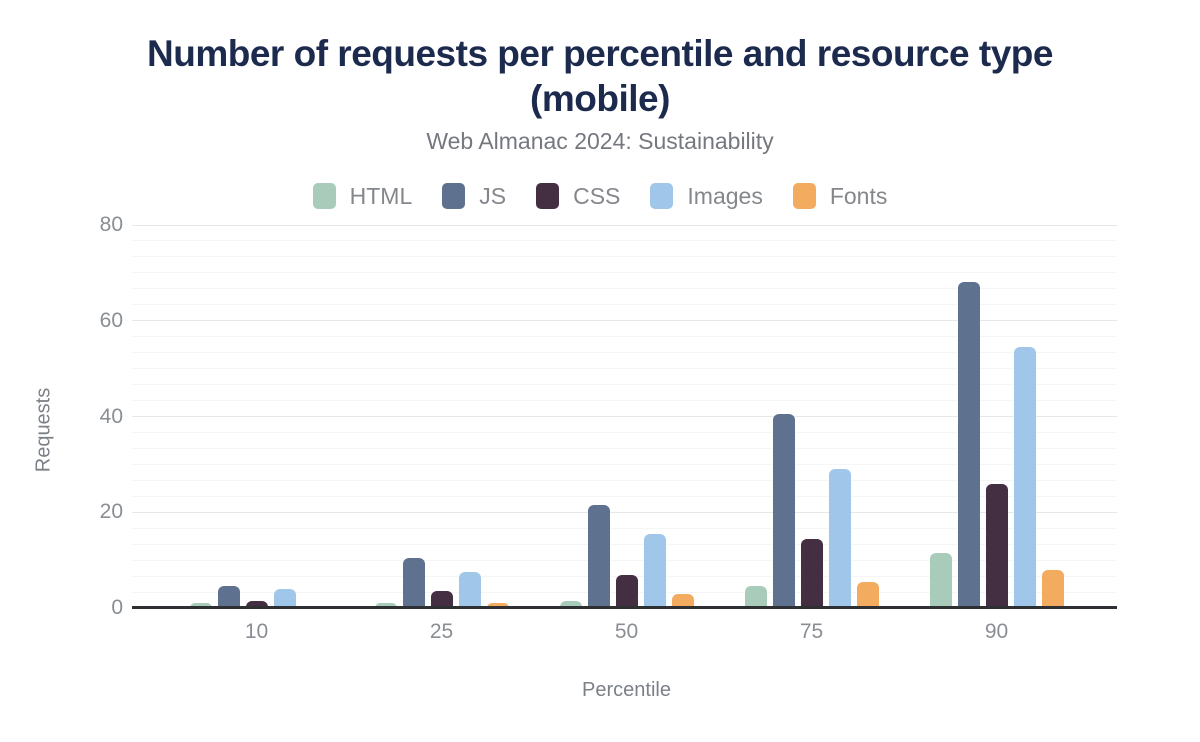 The image size is (1200, 742). Describe the element at coordinates (228, 597) in the screenshot. I see `bar-js-p10` at that location.